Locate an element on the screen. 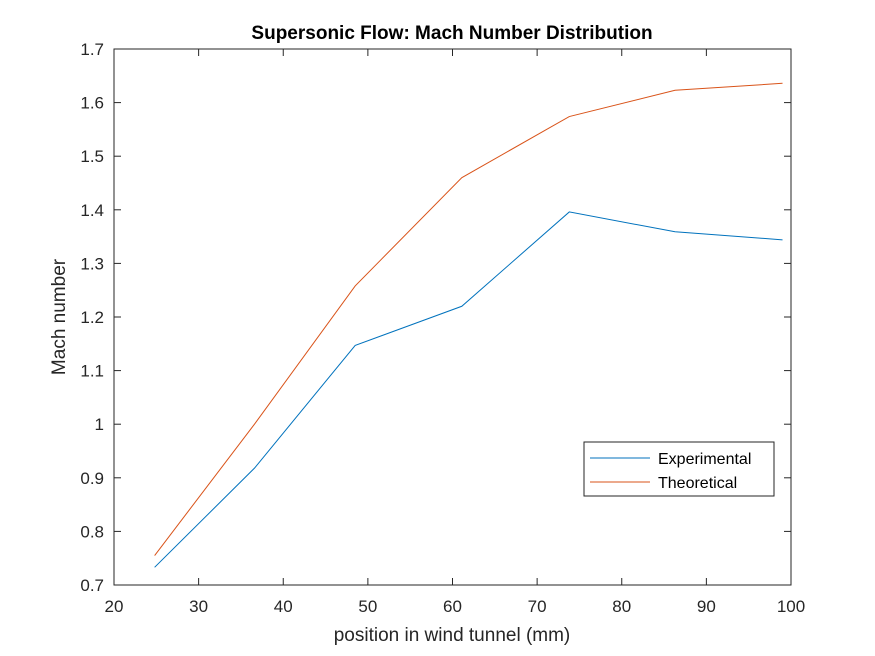 Image resolution: width=875 pixels, height=656 pixels. x-tick-label: 70 is located at coordinates (537, 606).